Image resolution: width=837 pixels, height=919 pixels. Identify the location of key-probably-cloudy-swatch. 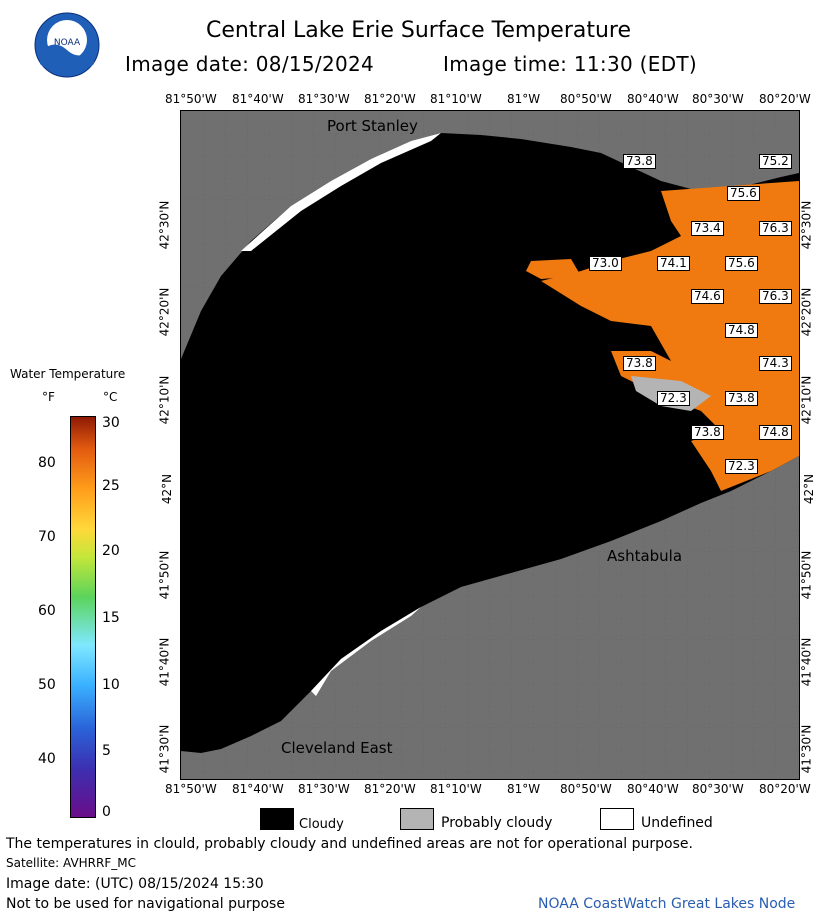
(417, 819).